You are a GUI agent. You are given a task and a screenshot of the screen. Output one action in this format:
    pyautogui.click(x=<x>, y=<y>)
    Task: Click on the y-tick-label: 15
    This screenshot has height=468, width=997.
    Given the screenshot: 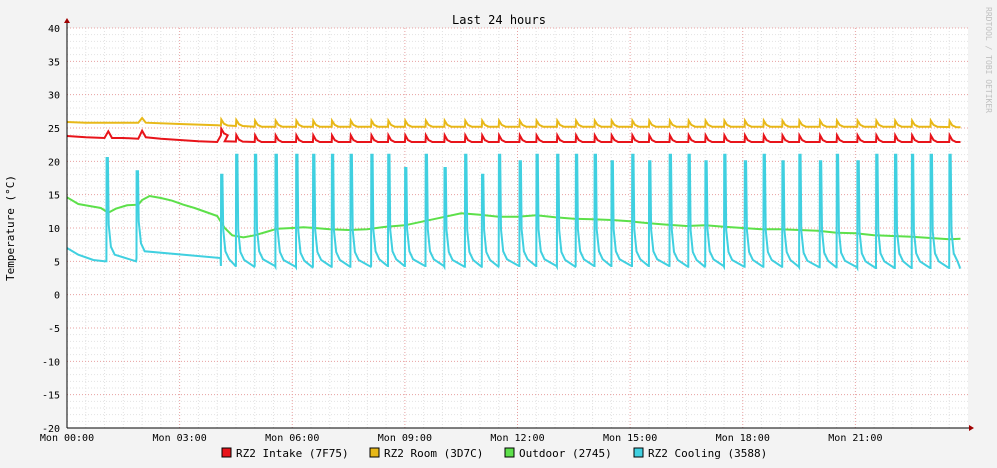 What is the action you would take?
    pyautogui.click(x=54, y=196)
    